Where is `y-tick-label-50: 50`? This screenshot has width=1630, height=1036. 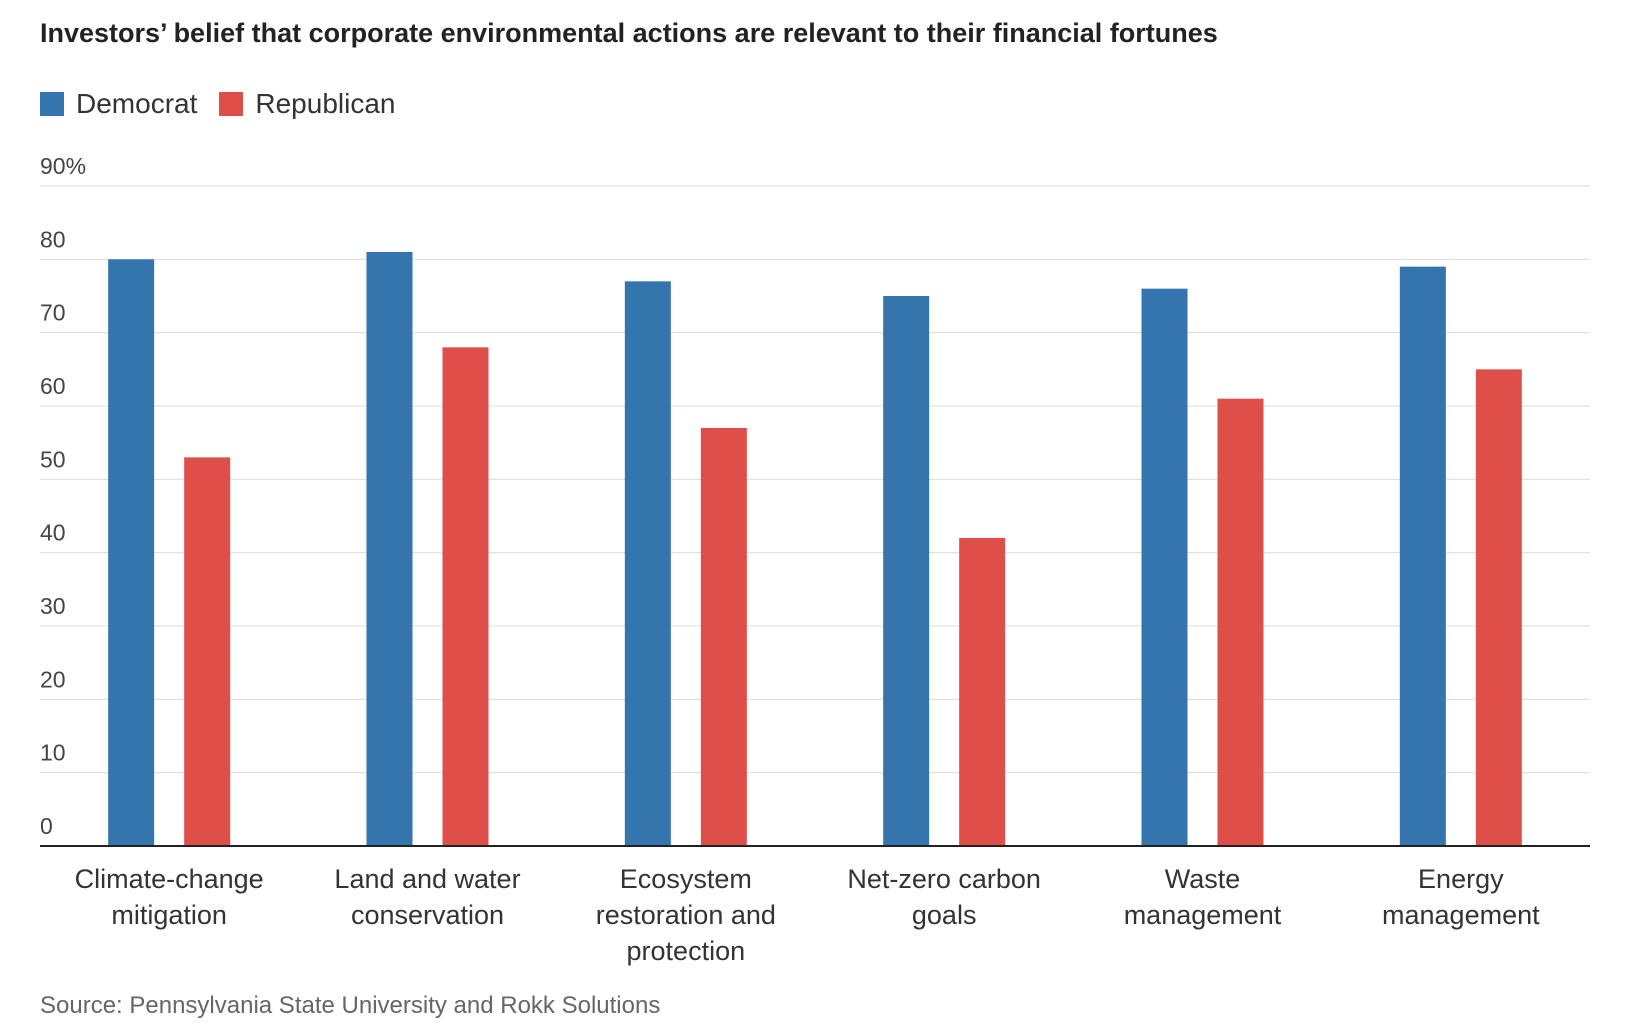 y-tick-label-50: 50 is located at coordinates (53, 459).